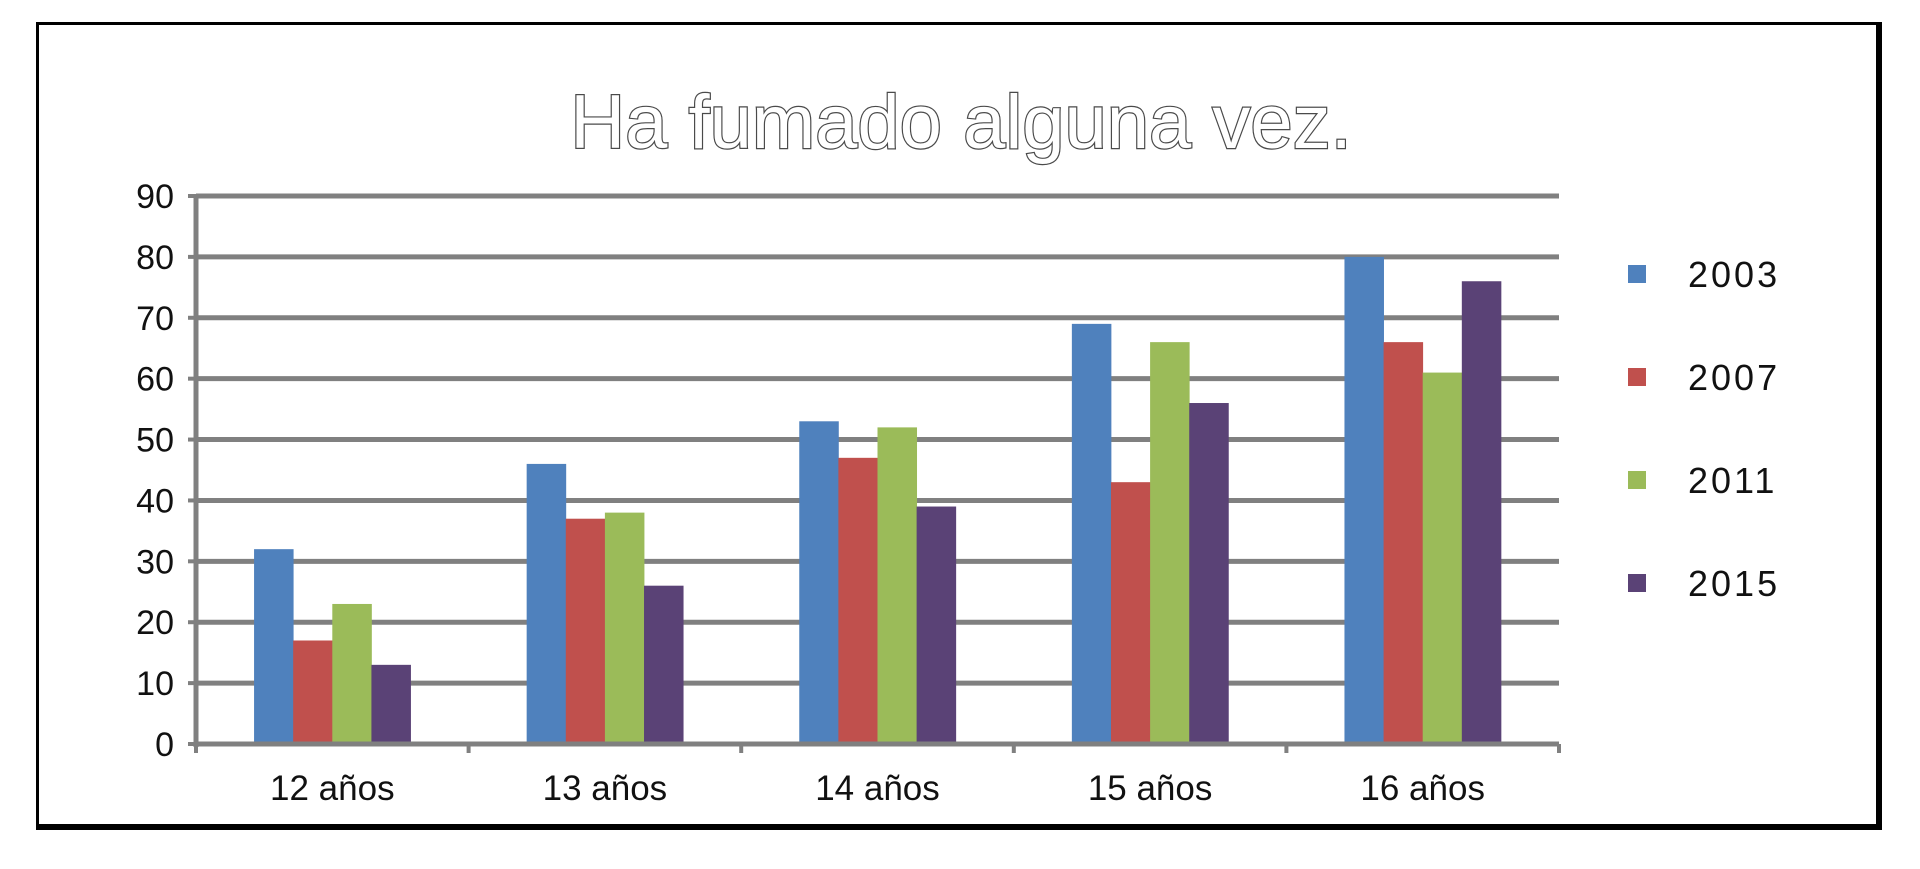 The height and width of the screenshot is (869, 1920). What do you see at coordinates (1734, 583) in the screenshot?
I see `legend-label-2015: 2015` at bounding box center [1734, 583].